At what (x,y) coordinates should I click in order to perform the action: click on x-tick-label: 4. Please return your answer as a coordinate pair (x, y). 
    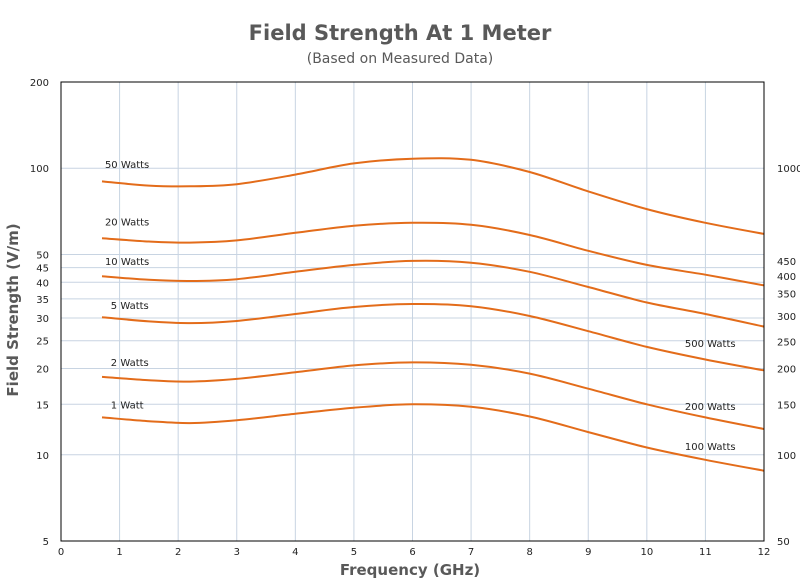
    Looking at the image, I should click on (295, 552).